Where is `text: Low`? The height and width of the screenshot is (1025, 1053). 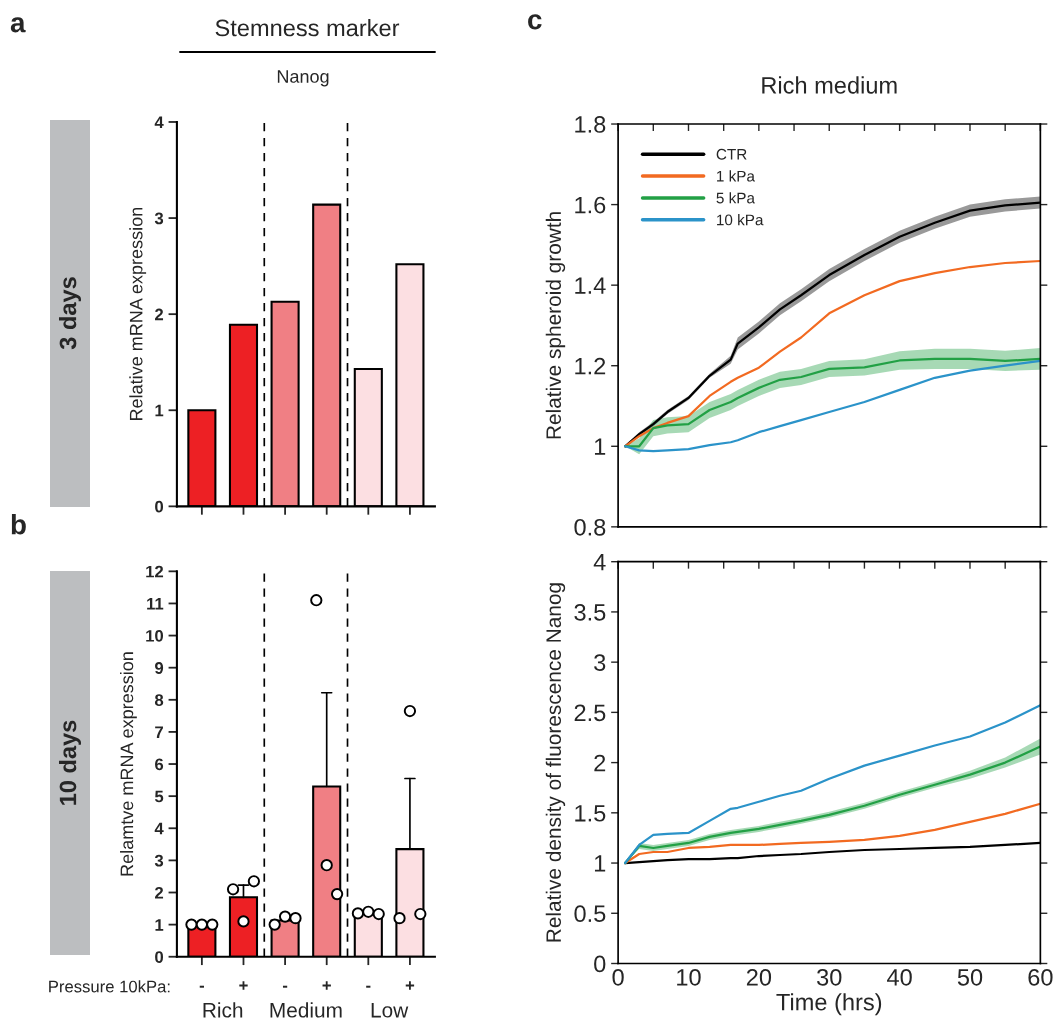
text: Low is located at coordinates (390, 1010).